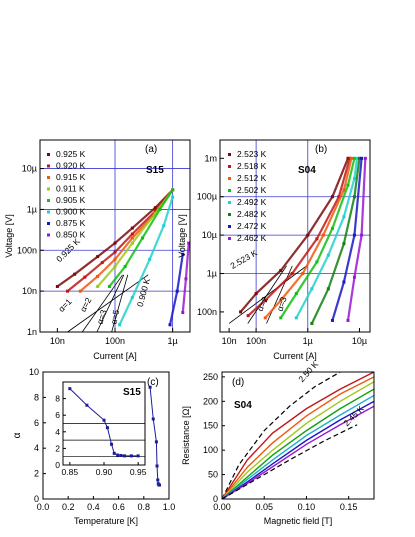 Image resolution: width=415 pixels, height=537 pixels. What do you see at coordinates (29, 291) in the screenshot?
I see `y-tick-label-a: 10n` at bounding box center [29, 291].